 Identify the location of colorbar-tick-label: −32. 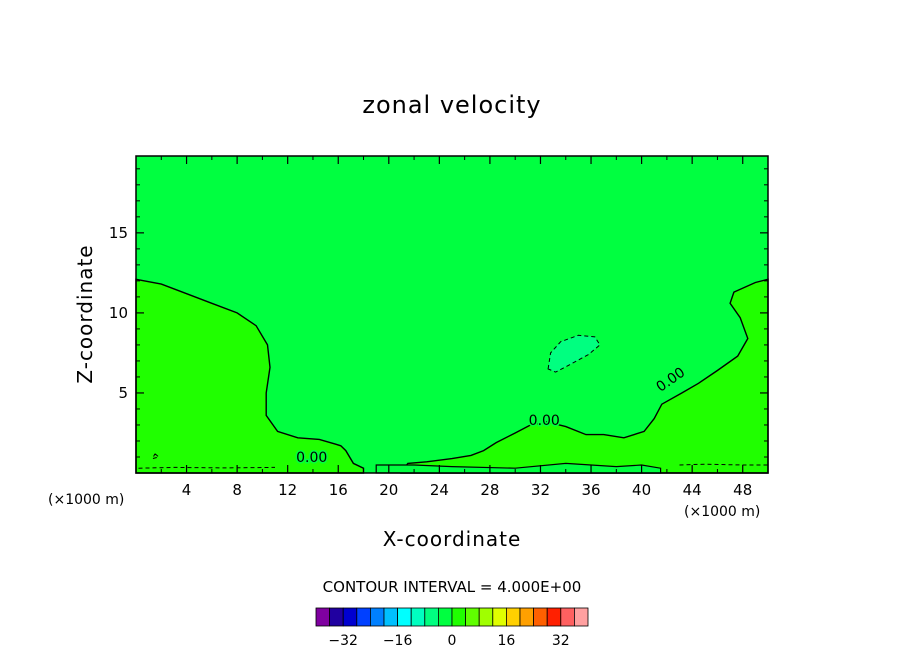
(343, 641).